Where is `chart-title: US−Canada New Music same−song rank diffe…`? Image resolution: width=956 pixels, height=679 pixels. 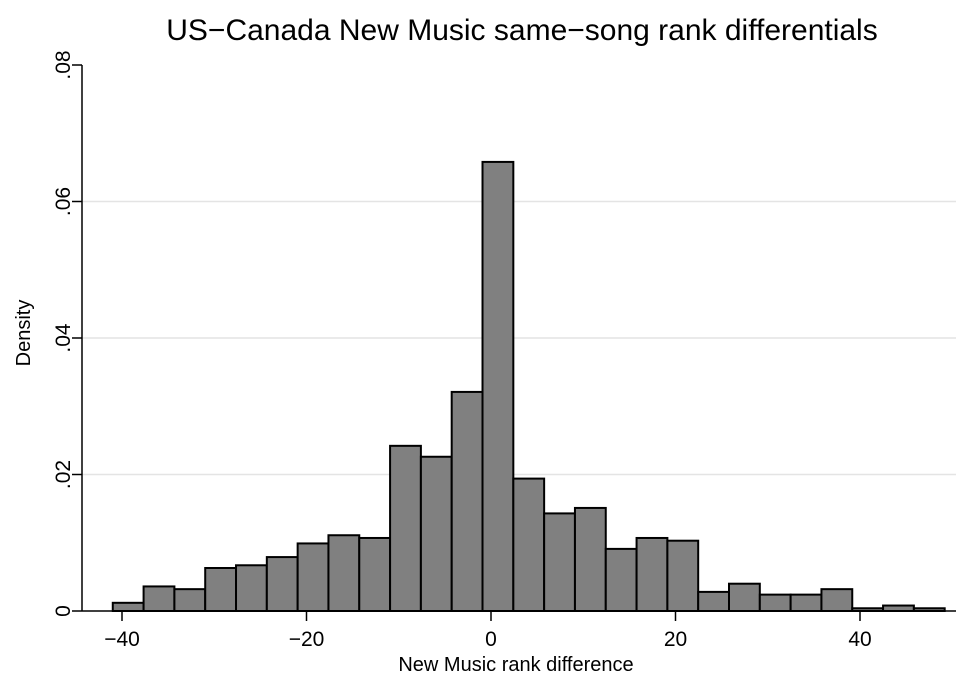
chart-title: US−Canada New Music same−song rank diffe… is located at coordinates (521, 30).